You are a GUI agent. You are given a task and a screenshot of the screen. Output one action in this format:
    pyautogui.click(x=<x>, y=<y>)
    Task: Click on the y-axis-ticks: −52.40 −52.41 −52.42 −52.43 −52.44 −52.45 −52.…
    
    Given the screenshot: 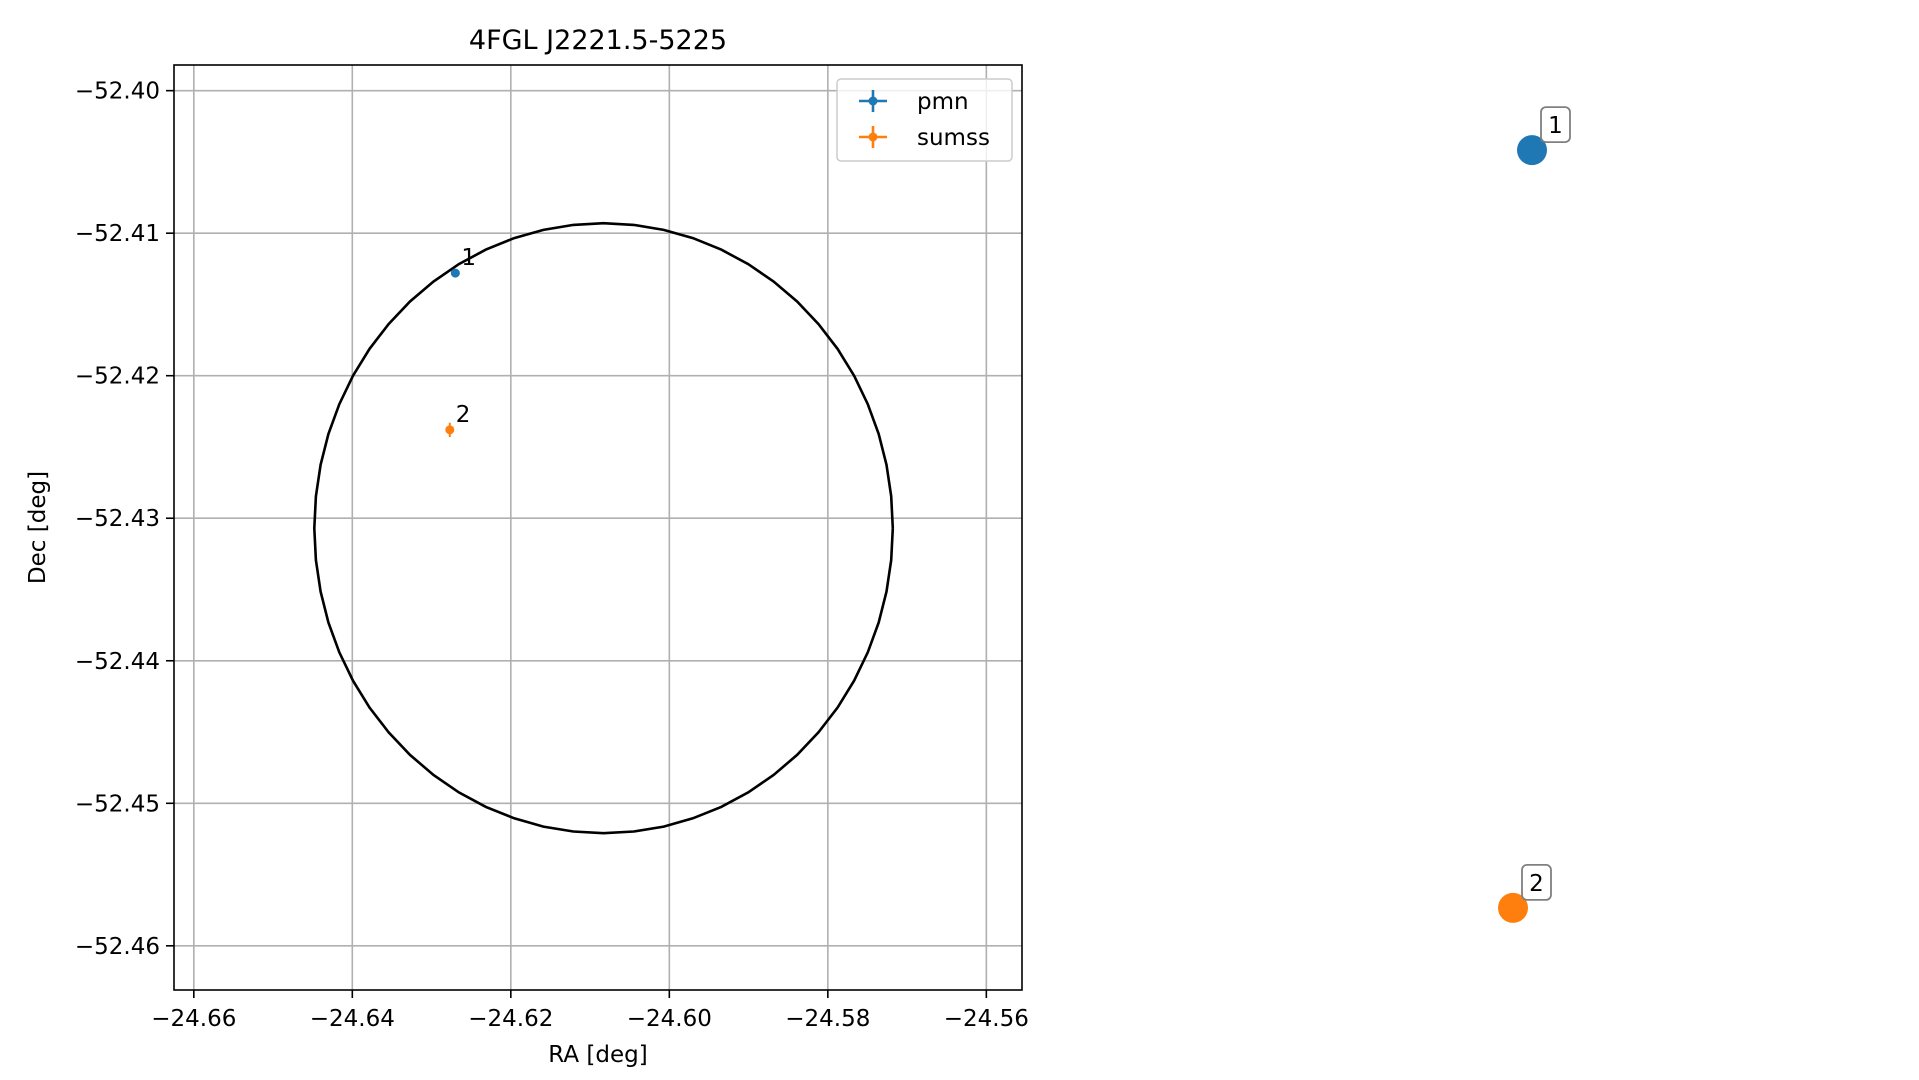 What is the action you would take?
    pyautogui.click(x=124, y=519)
    